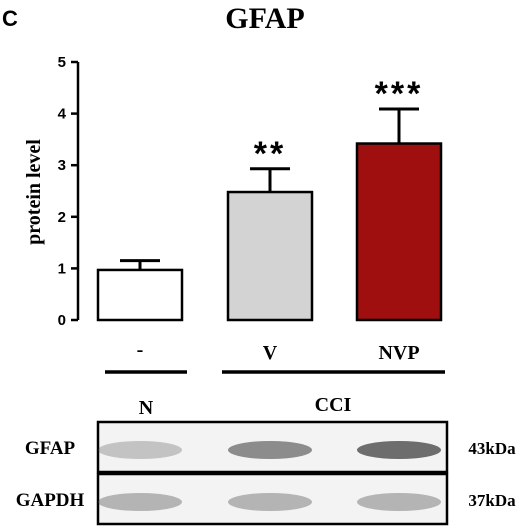  I want to click on blot-size-label: 43kDa, so click(492, 448).